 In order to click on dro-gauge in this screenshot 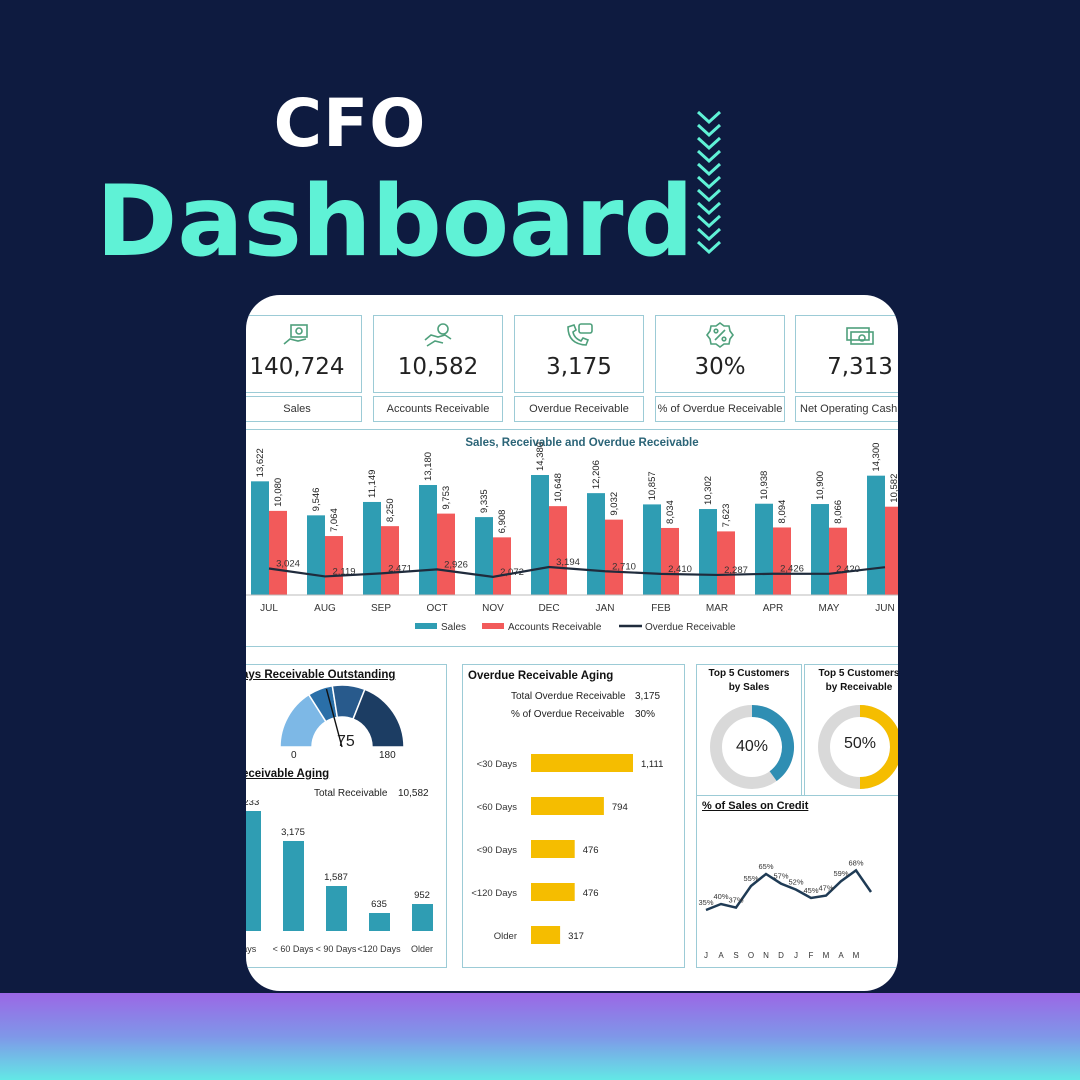, I will do `click(342, 716)`.